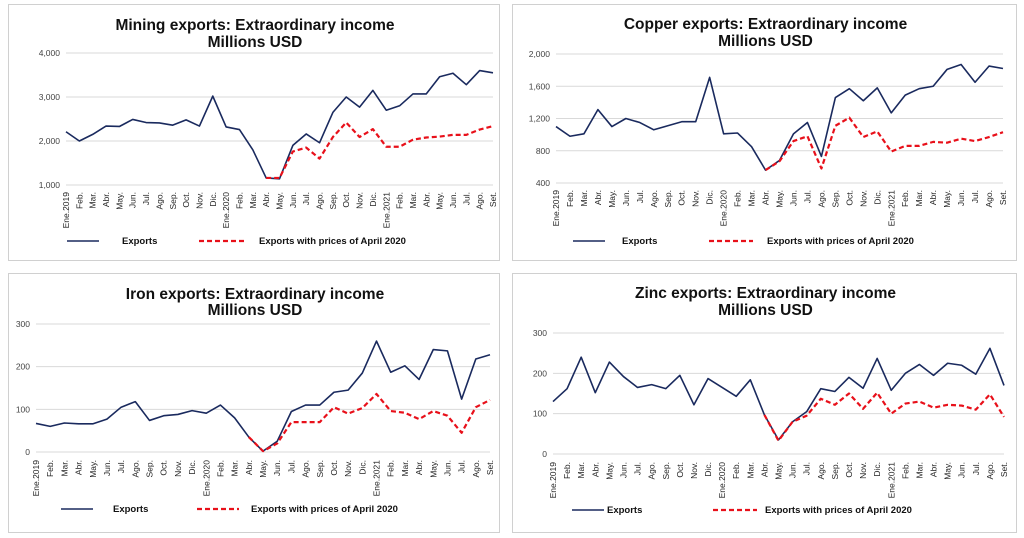 This screenshot has width=1024, height=538. I want to click on chart-title: Zinc exports: Extraordinary income, so click(765, 293).